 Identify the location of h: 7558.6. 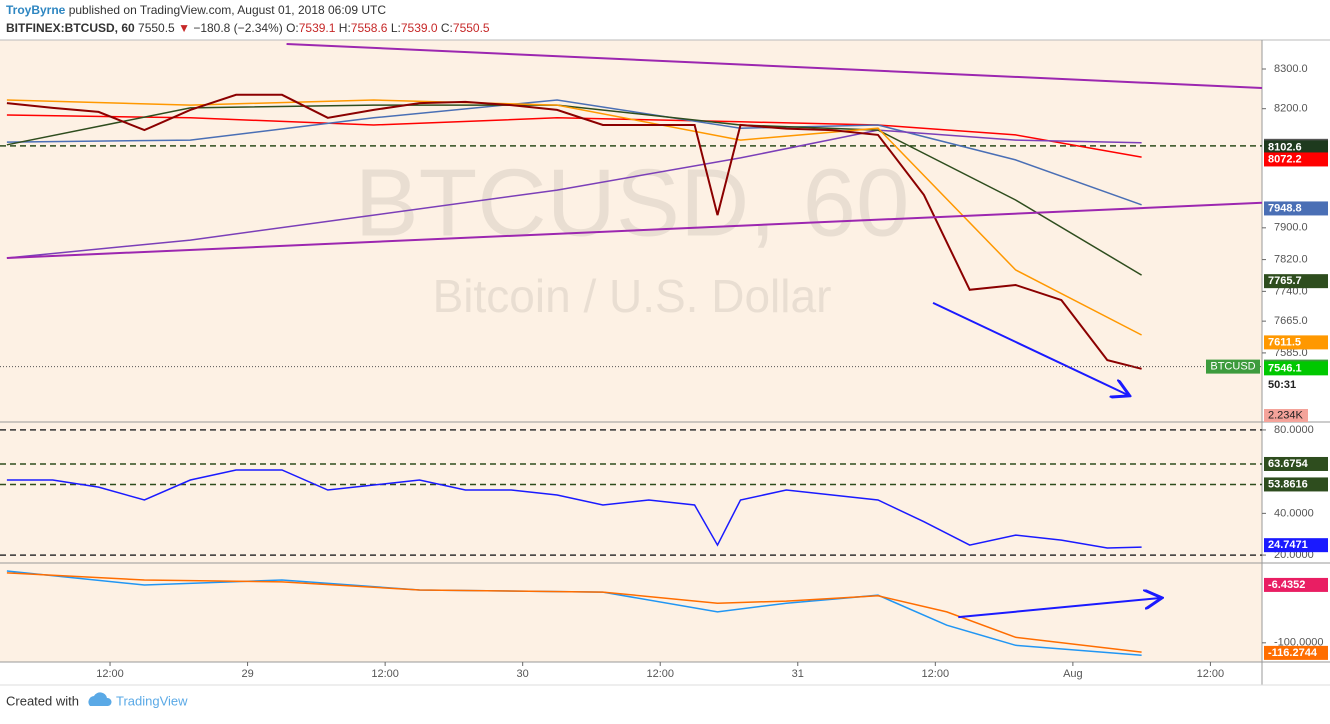
(369, 28).